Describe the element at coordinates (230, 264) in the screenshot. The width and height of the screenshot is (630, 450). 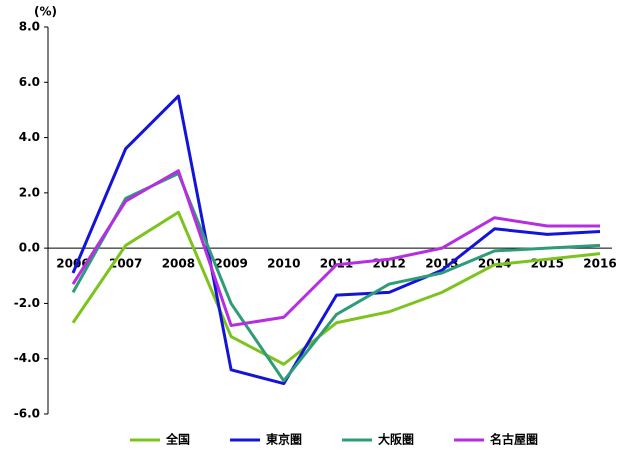
I see `x-tick-label: 2009` at that location.